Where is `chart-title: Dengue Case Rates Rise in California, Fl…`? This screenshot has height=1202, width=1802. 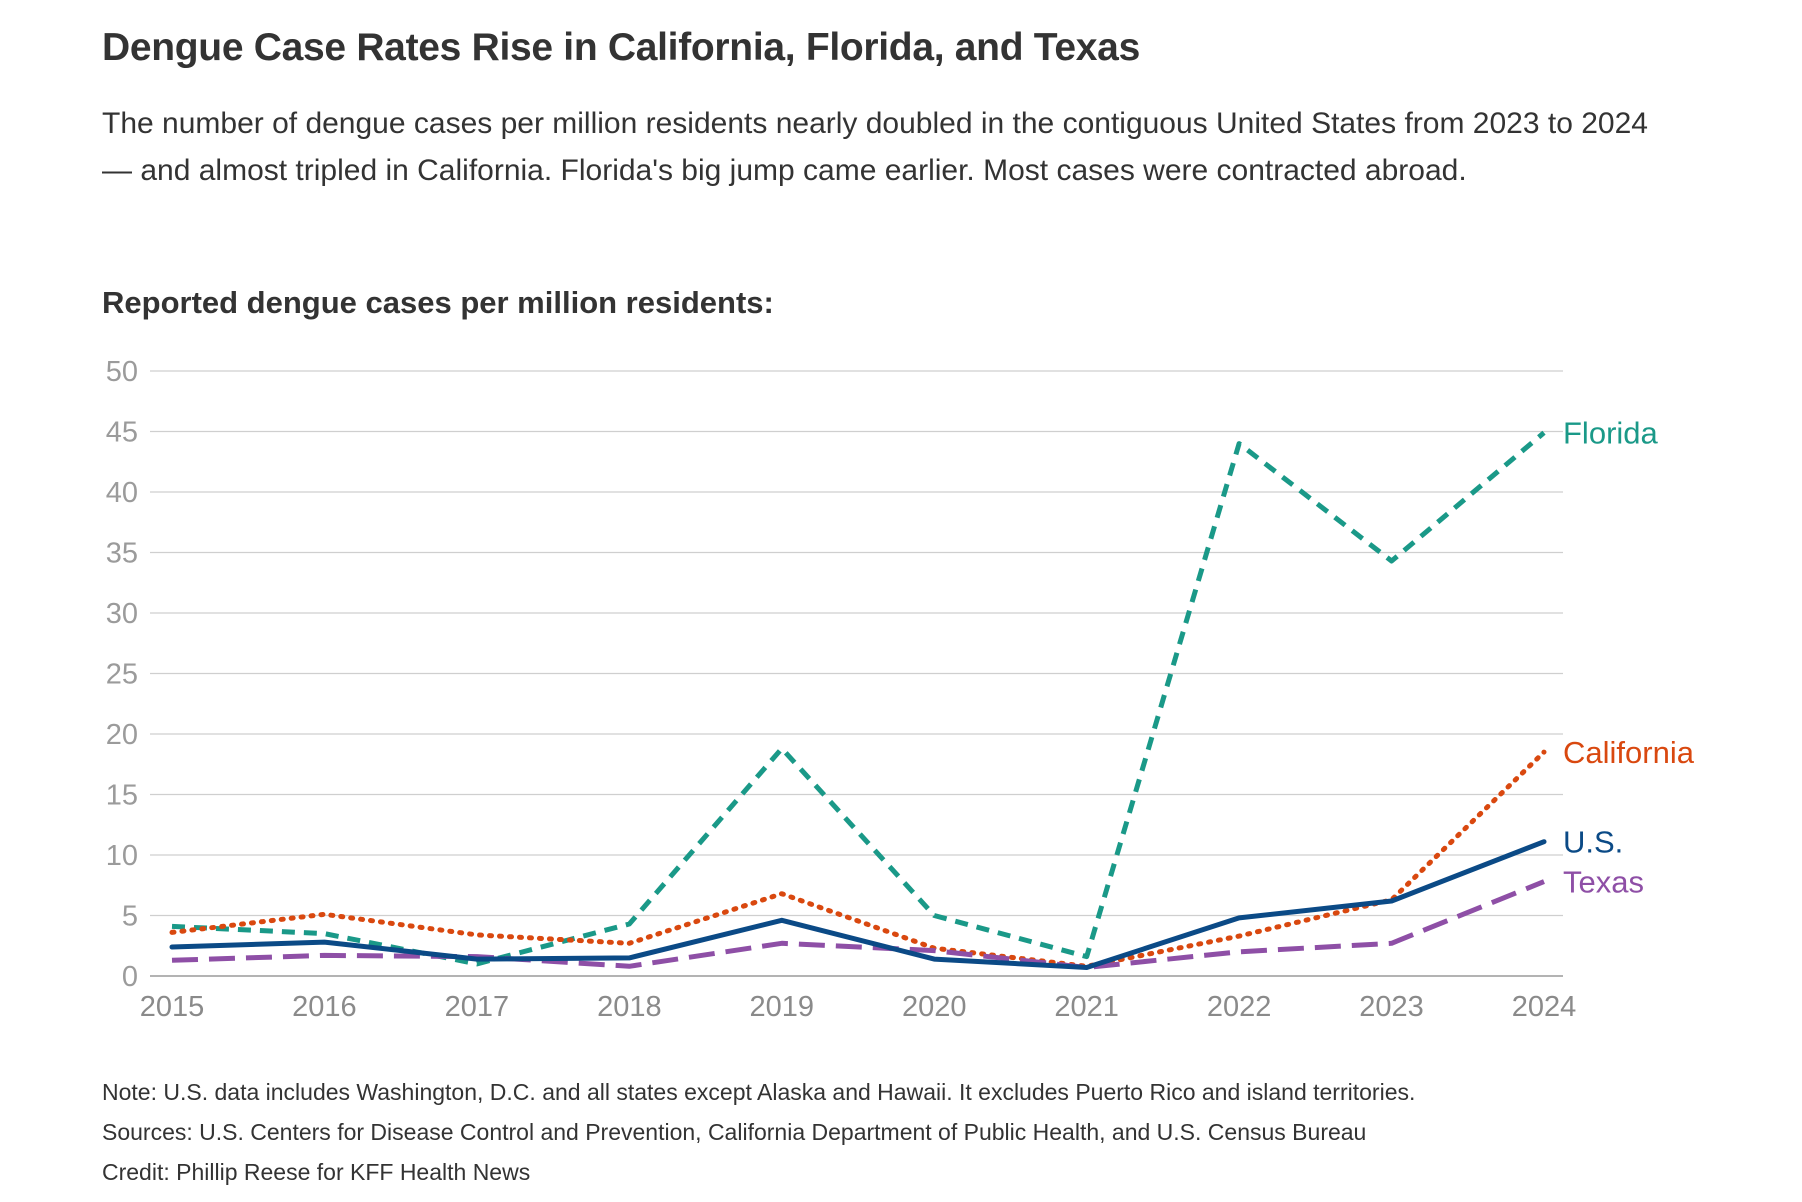 chart-title: Dengue Case Rates Rise in California, Fl… is located at coordinates (621, 47).